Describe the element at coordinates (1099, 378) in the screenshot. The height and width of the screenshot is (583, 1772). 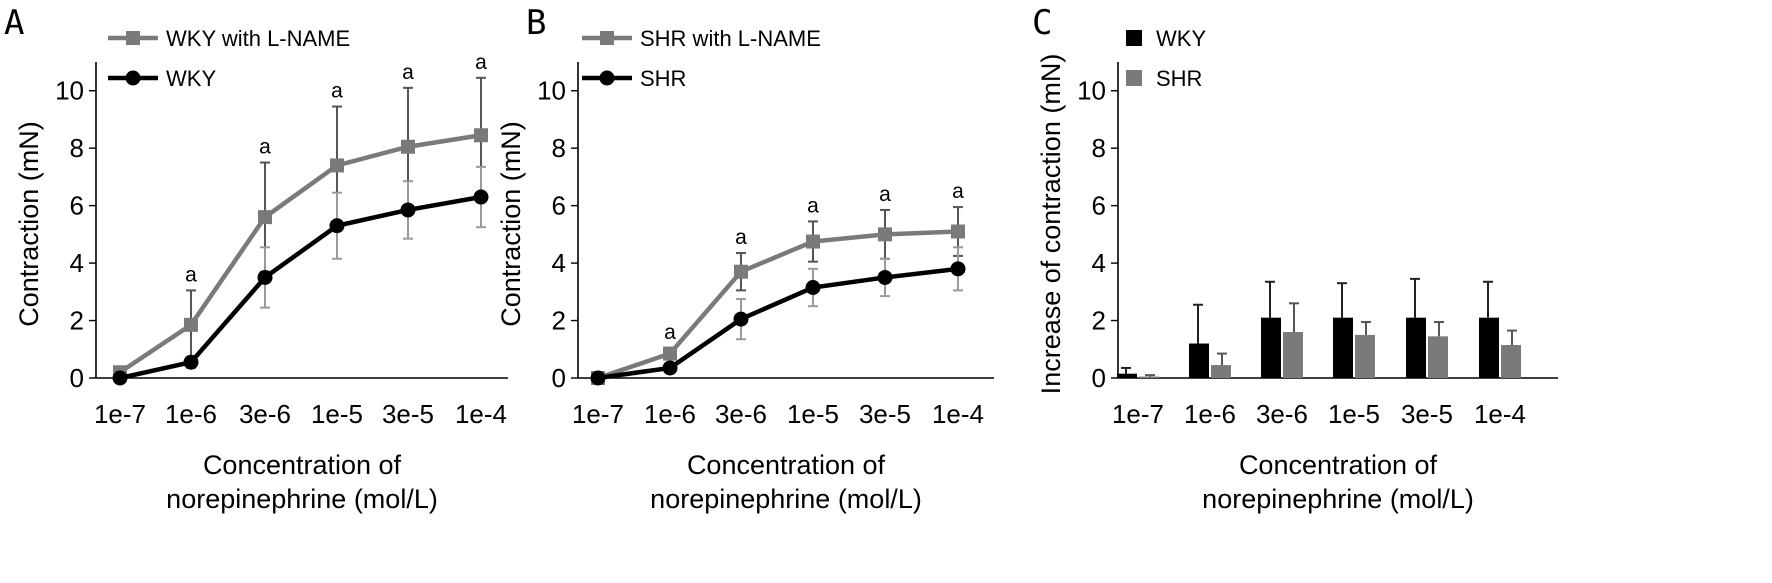
I see `y-tick-label: 0` at that location.